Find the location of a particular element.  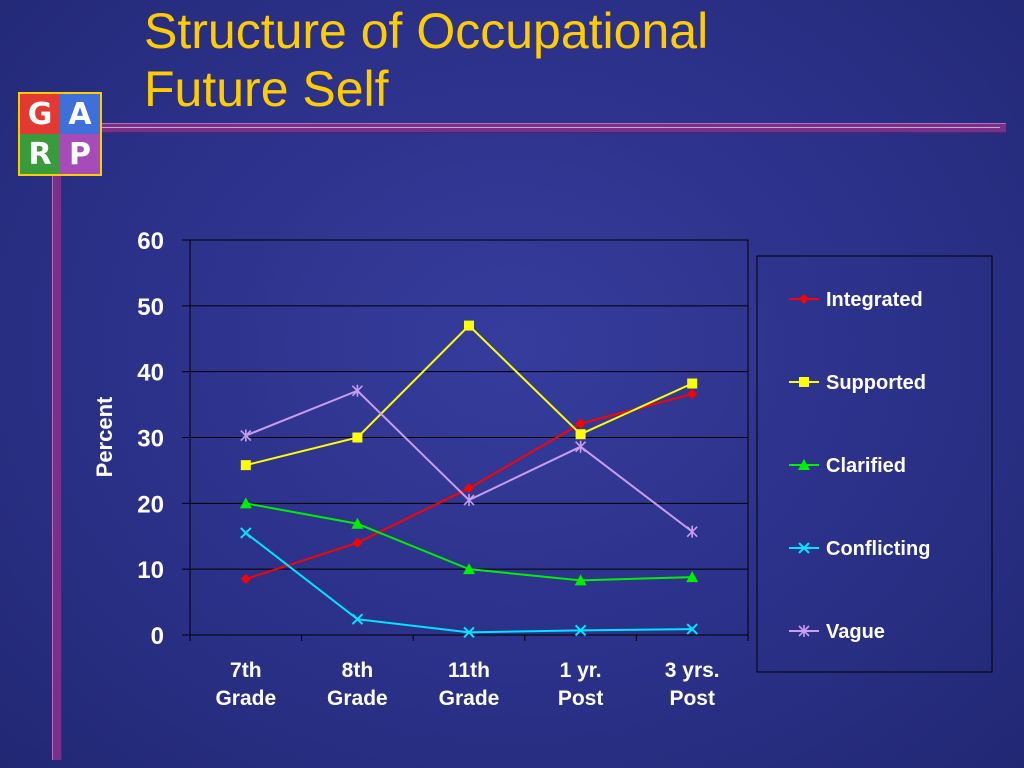

logo-quadrant-green is located at coordinates (40, 154).